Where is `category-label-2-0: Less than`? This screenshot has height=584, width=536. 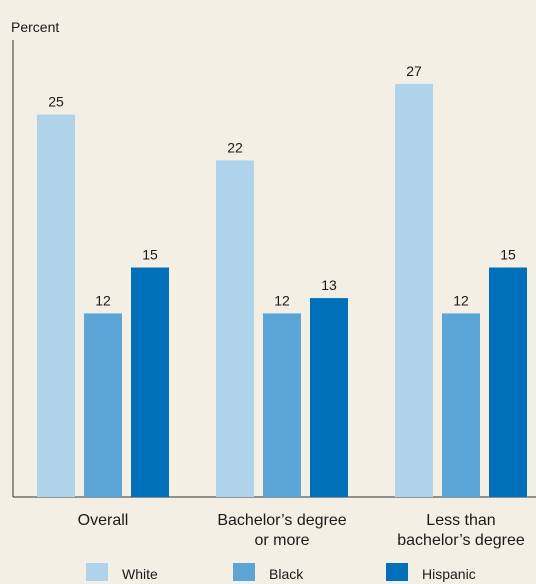
category-label-2-0: Less than is located at coordinates (460, 520).